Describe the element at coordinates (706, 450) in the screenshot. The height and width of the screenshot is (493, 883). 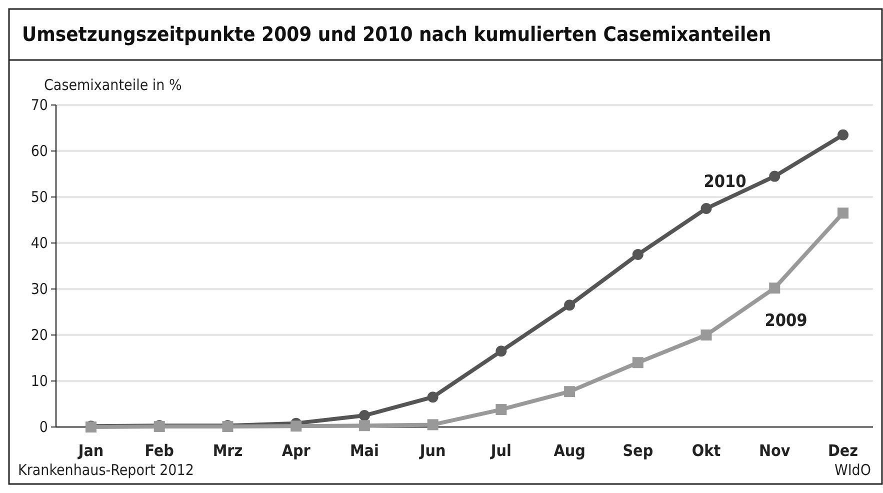
I see `x-tick-label: Okt` at that location.